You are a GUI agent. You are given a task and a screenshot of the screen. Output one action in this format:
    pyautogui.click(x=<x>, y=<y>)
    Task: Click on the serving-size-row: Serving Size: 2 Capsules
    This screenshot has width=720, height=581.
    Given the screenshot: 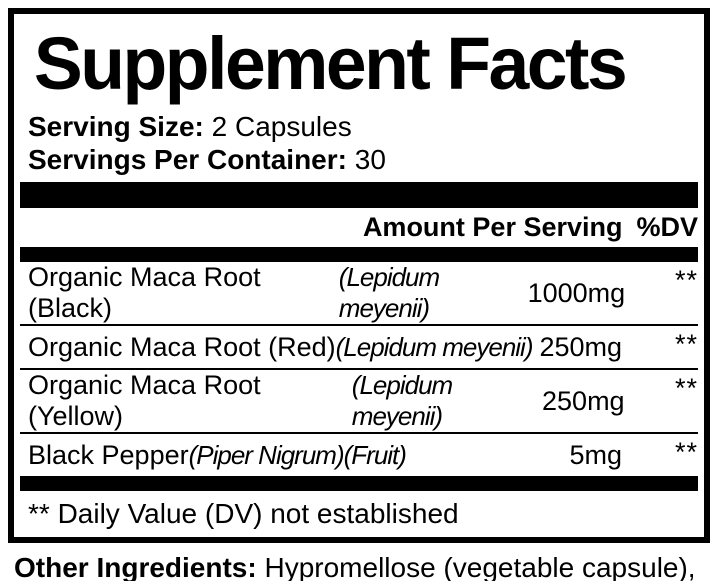 What is the action you would take?
    pyautogui.click(x=363, y=126)
    